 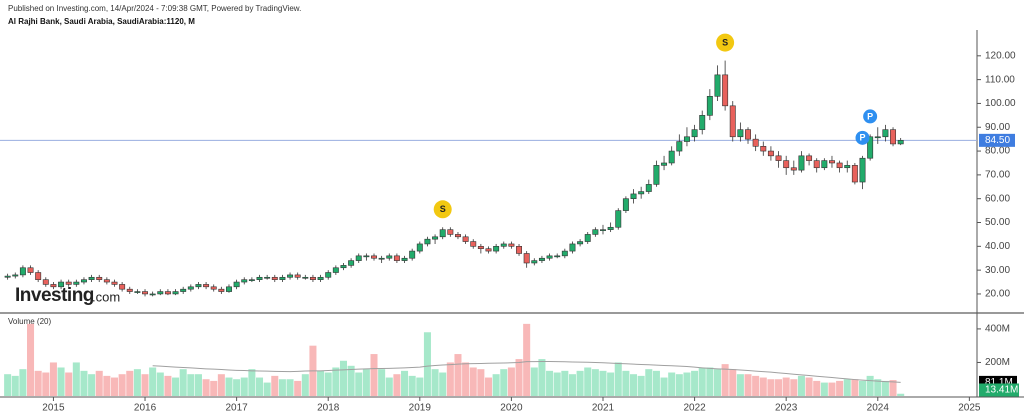 I want to click on x-tick-label: 2024, so click(x=878, y=408).